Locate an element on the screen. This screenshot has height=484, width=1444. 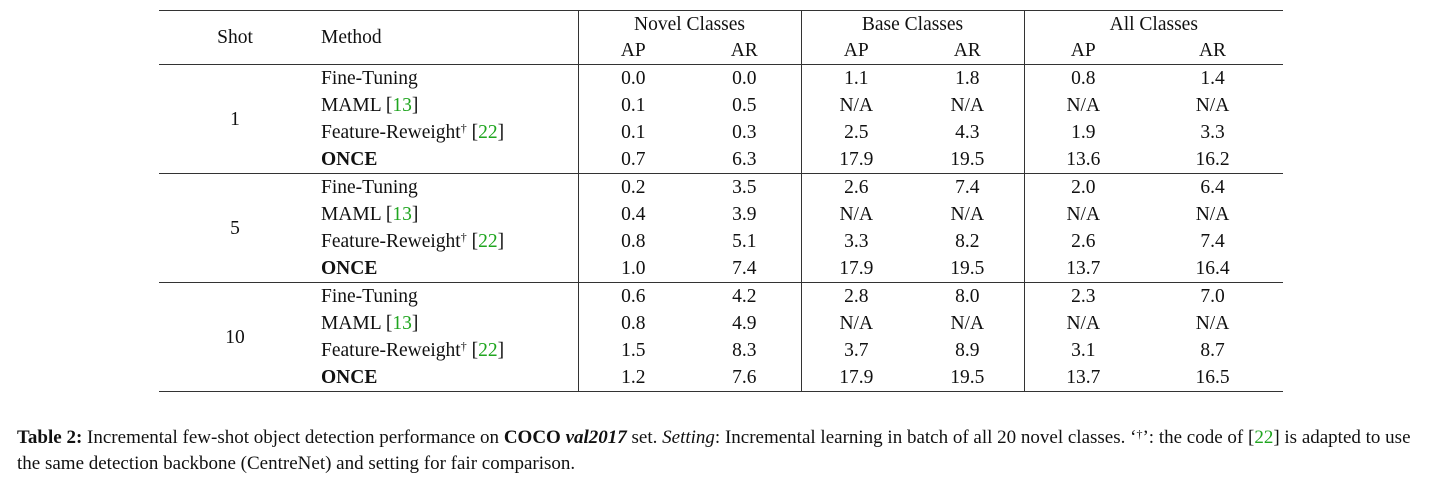
value-novel-ap: 0.1 is located at coordinates (633, 132).